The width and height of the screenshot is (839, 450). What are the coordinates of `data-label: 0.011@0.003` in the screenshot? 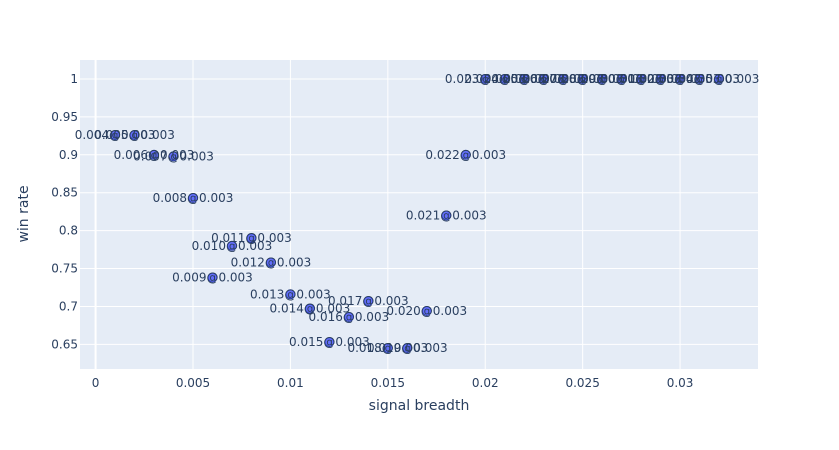 It's located at (251, 238).